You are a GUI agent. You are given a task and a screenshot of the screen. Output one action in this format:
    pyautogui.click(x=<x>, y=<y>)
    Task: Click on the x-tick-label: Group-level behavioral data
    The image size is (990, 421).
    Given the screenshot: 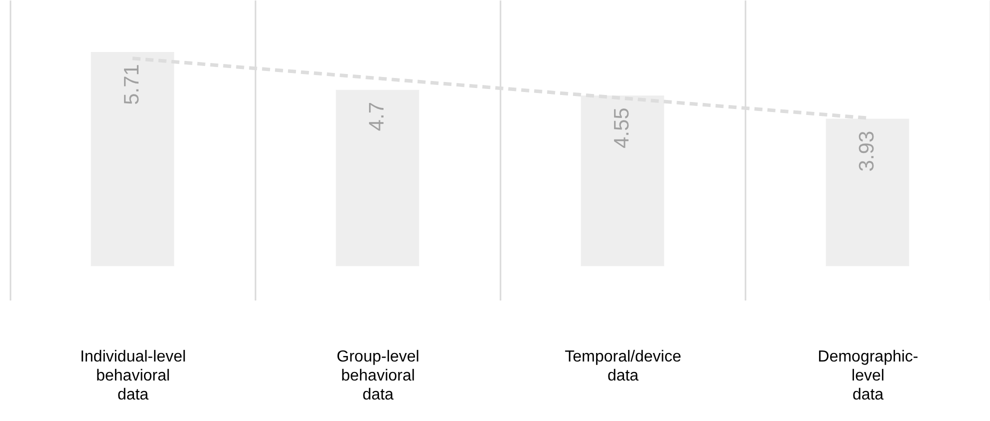 What is the action you would take?
    pyautogui.click(x=378, y=376)
    